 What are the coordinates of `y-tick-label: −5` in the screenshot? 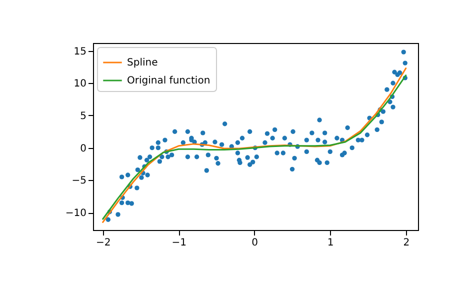 It's located at (79, 181).